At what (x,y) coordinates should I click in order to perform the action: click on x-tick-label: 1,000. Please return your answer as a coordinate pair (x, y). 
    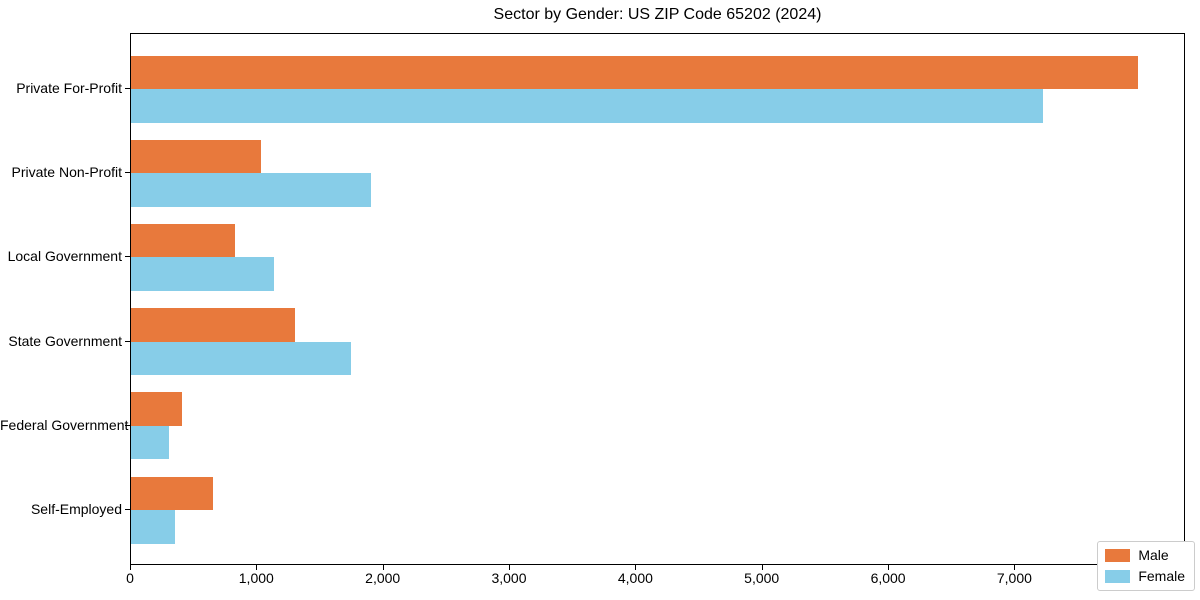
    Looking at the image, I should click on (256, 578).